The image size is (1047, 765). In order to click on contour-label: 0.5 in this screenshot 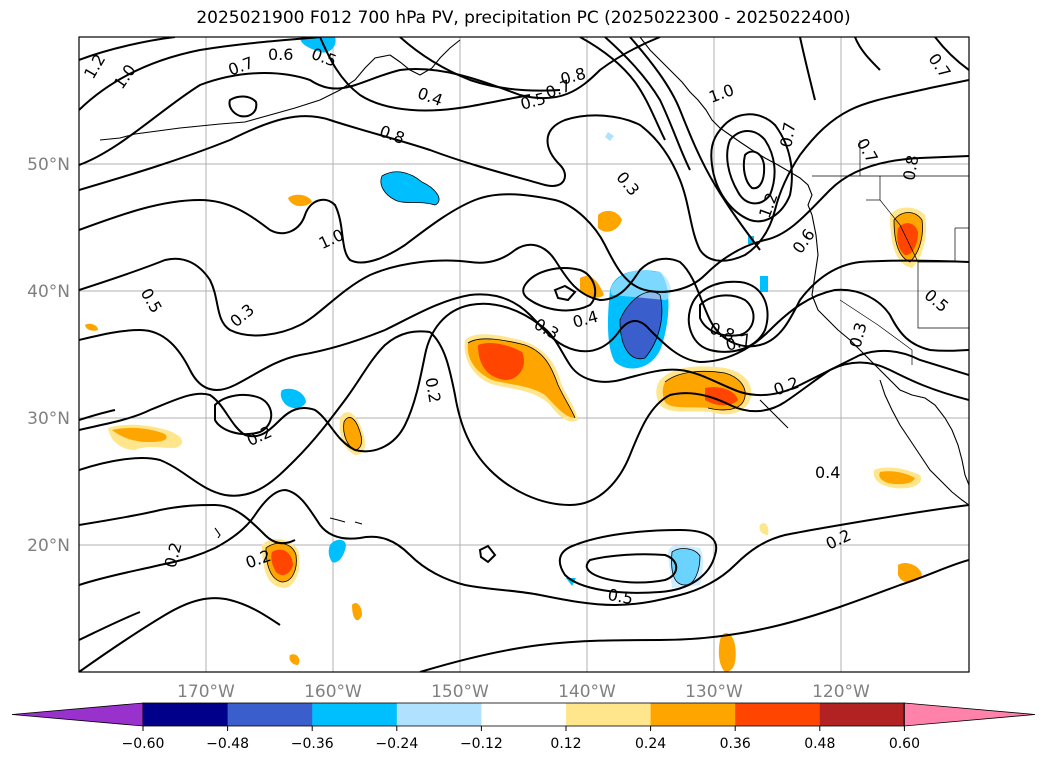, I will do `click(620, 596)`.